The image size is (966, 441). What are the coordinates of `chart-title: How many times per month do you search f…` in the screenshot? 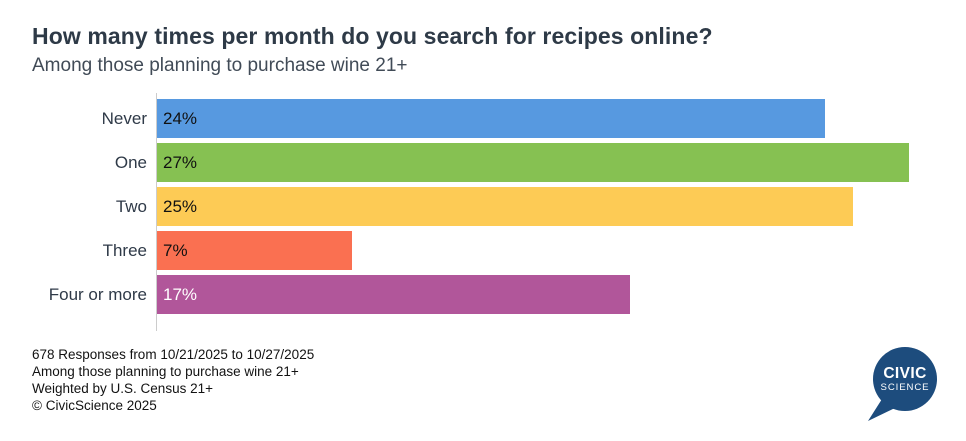 It's located at (372, 36).